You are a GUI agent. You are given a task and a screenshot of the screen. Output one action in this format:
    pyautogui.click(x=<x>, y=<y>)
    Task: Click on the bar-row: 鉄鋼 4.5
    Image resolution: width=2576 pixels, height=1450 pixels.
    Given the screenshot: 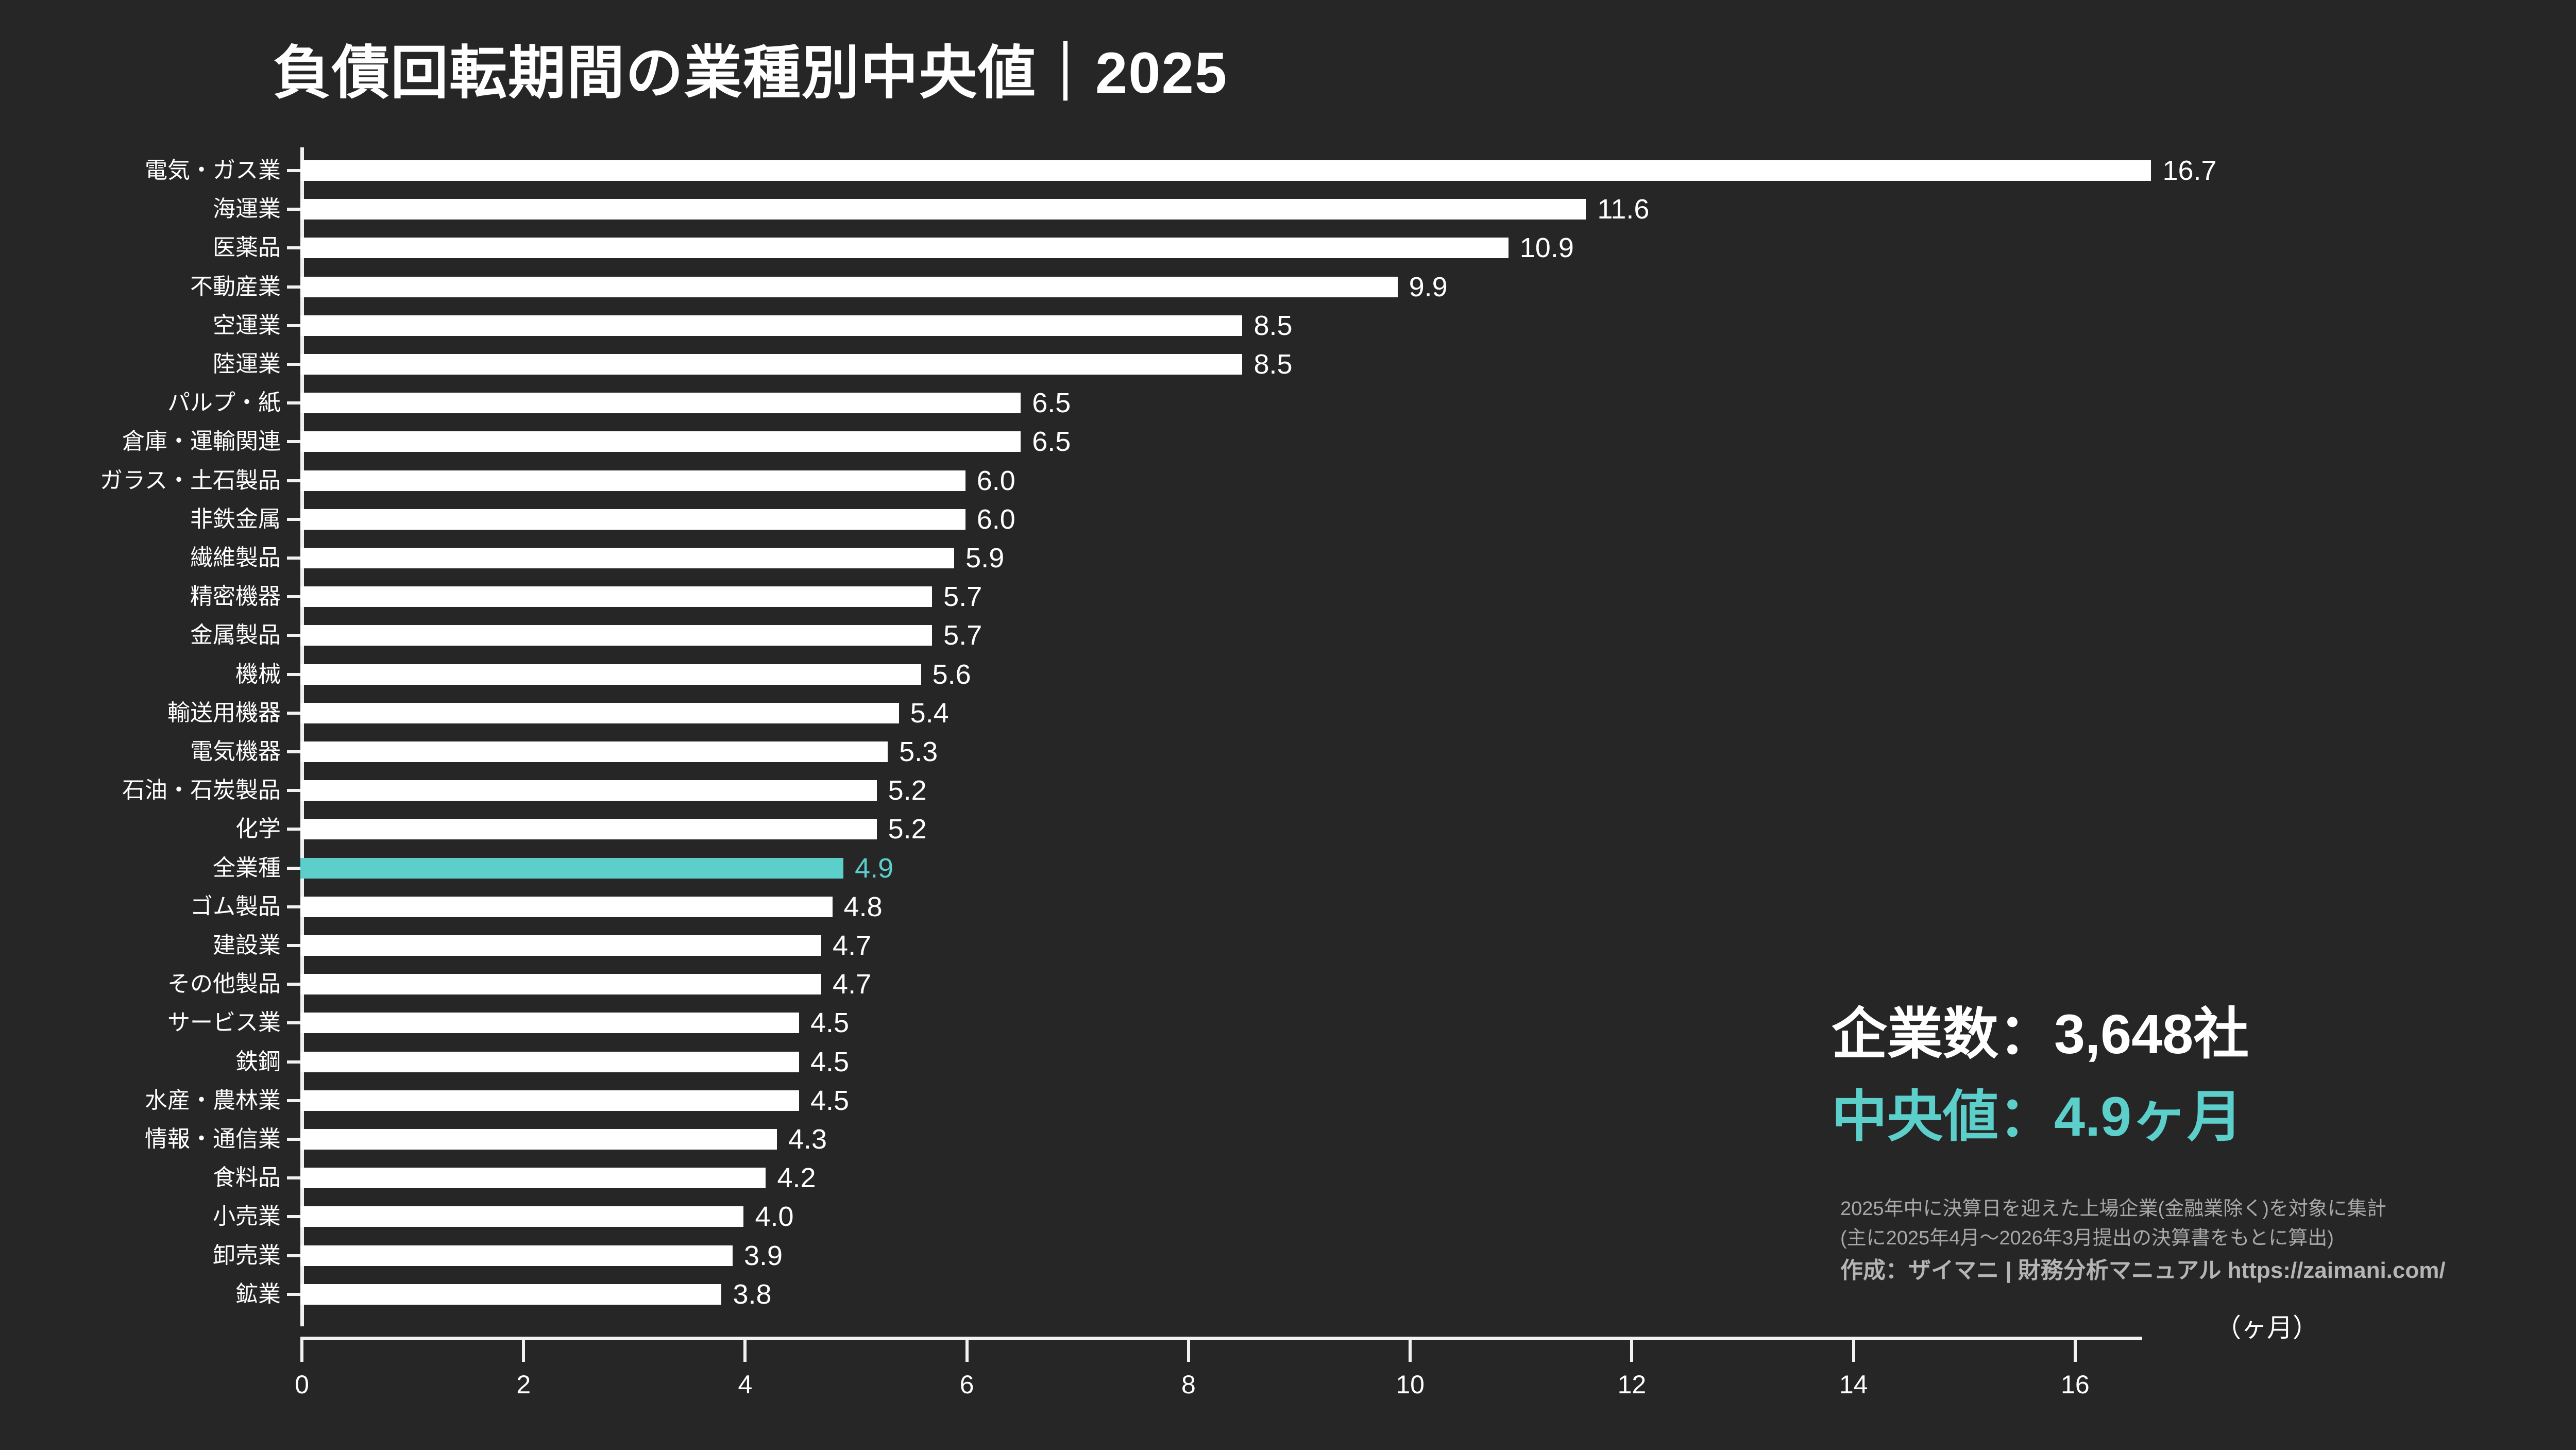 What is the action you would take?
    pyautogui.click(x=1221, y=1062)
    